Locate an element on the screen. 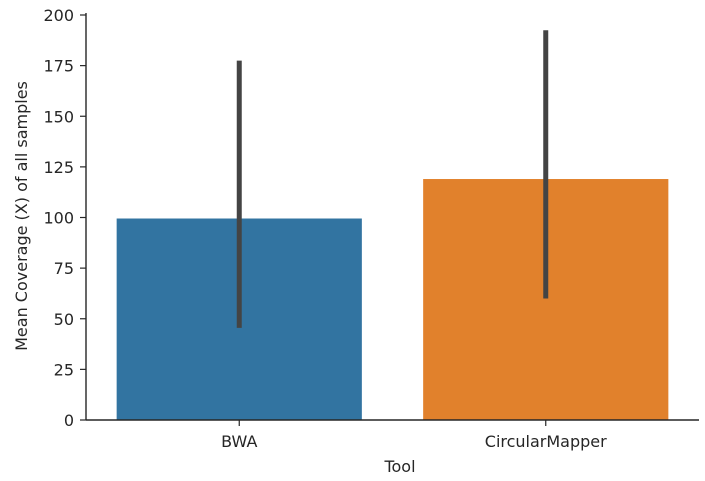 This screenshot has height=481, width=705. y-tick-label: 25 is located at coordinates (64, 369).